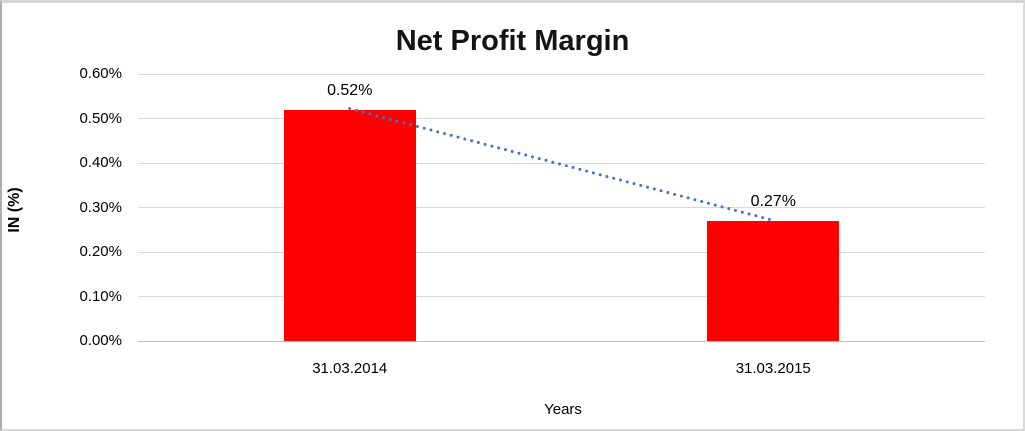 This screenshot has height=431, width=1025. What do you see at coordinates (773, 368) in the screenshot?
I see `x-tick-label: 31.03.2015` at bounding box center [773, 368].